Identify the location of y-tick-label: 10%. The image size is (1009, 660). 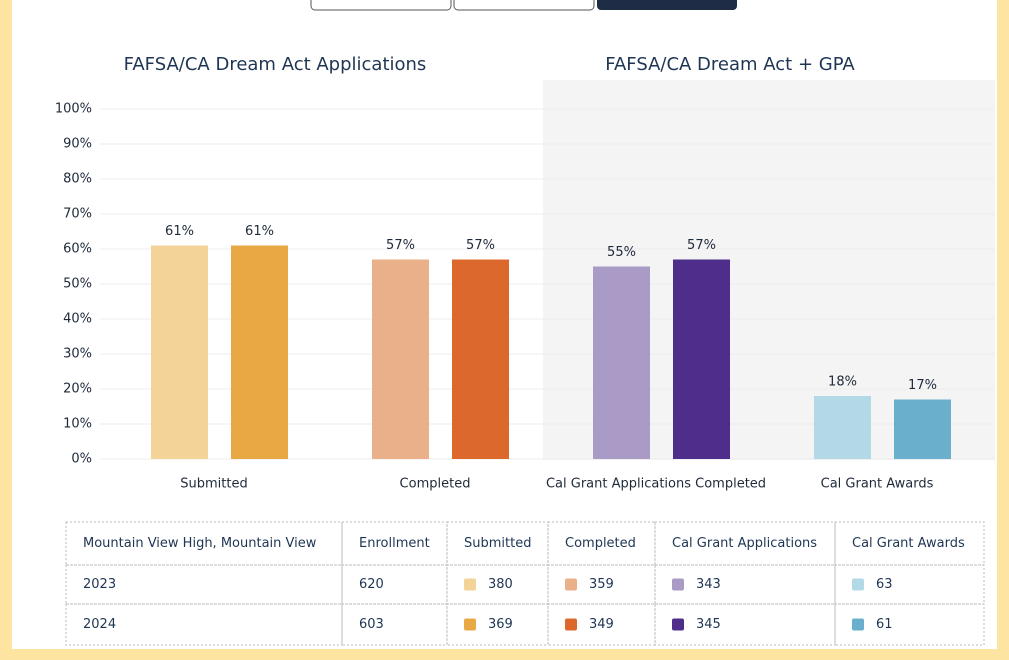
(77, 424).